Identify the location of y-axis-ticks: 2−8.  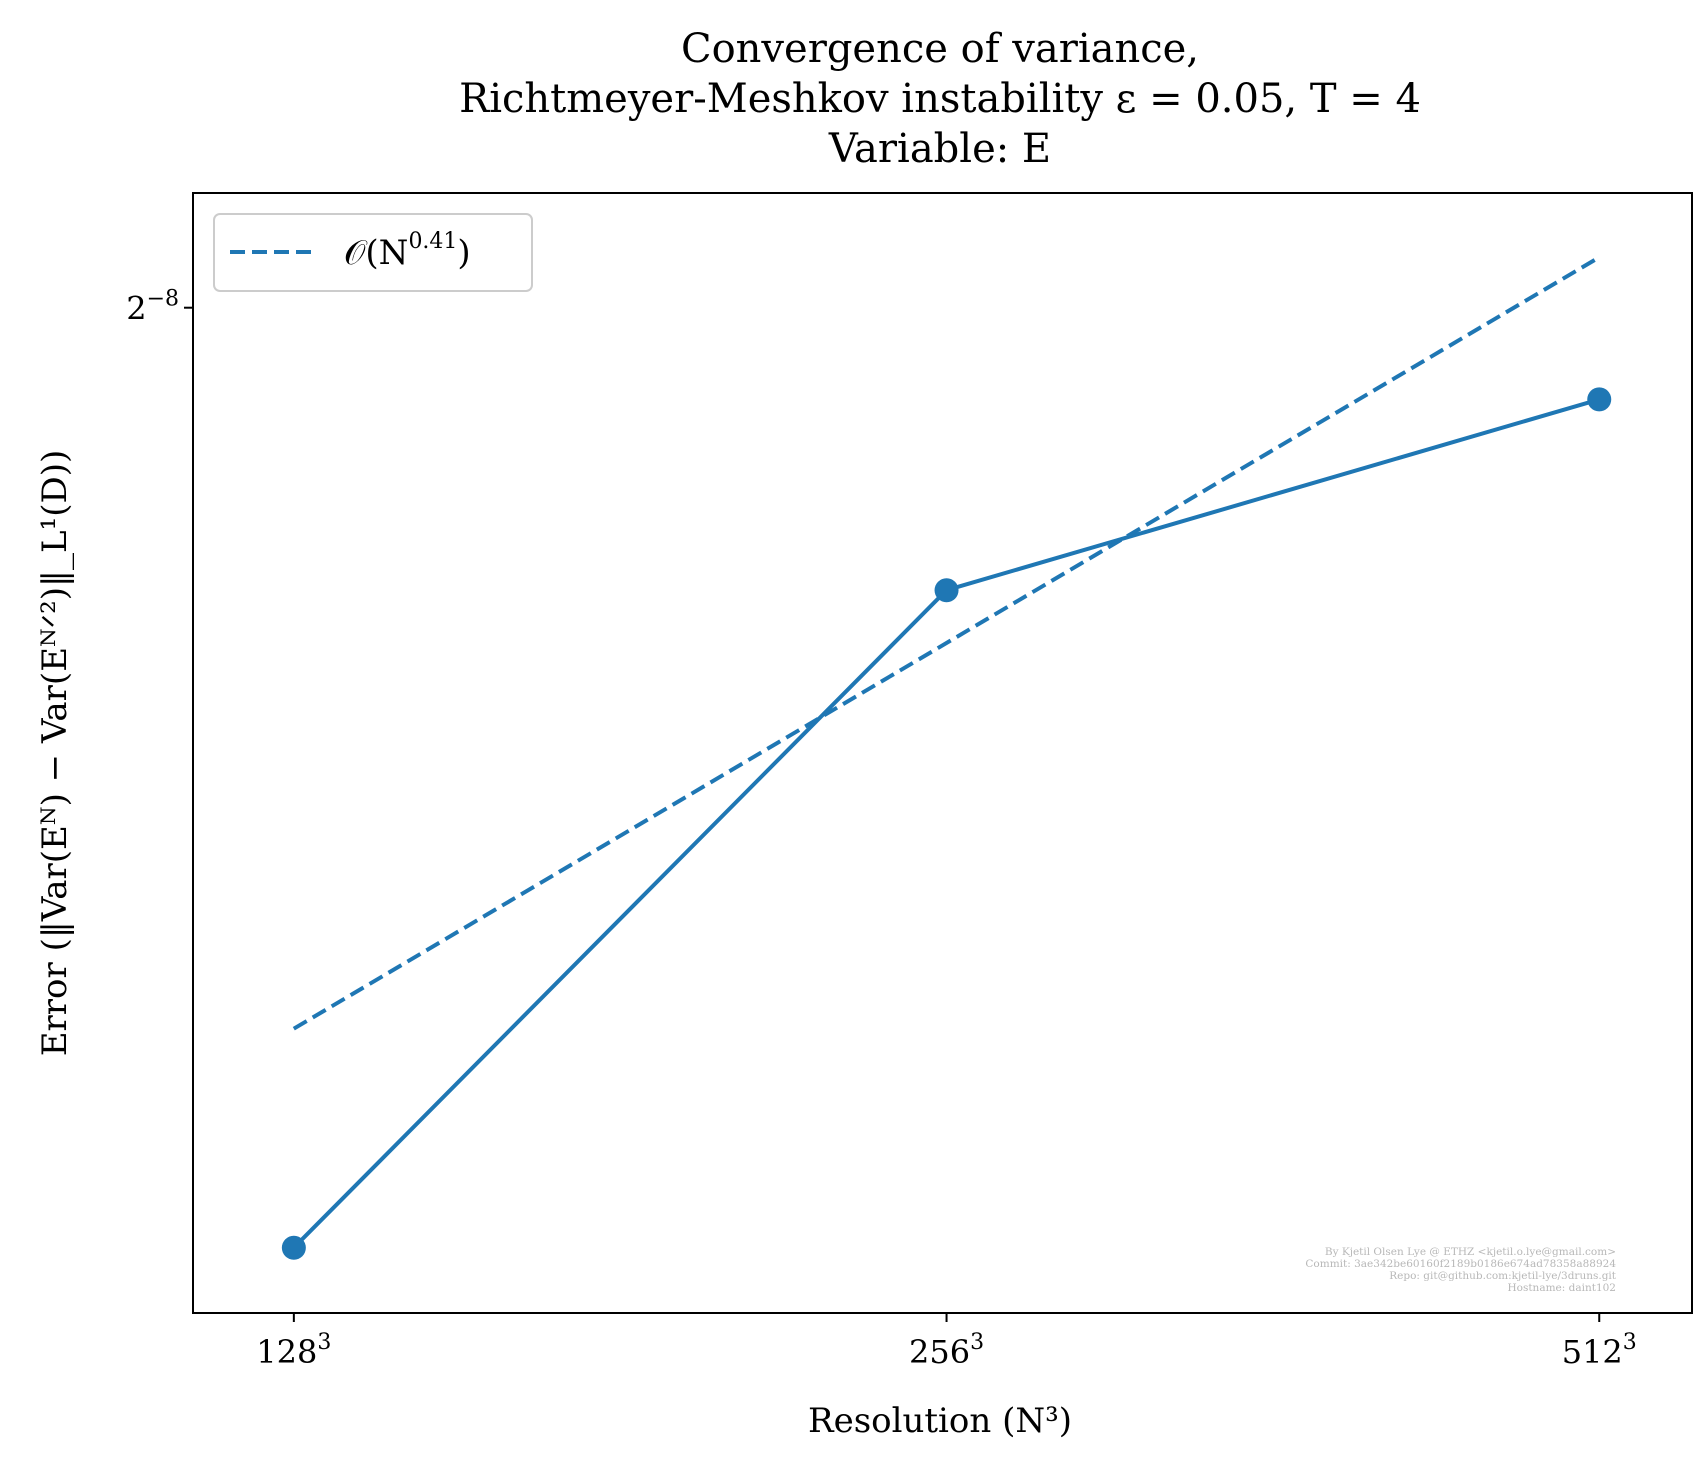
(159, 307).